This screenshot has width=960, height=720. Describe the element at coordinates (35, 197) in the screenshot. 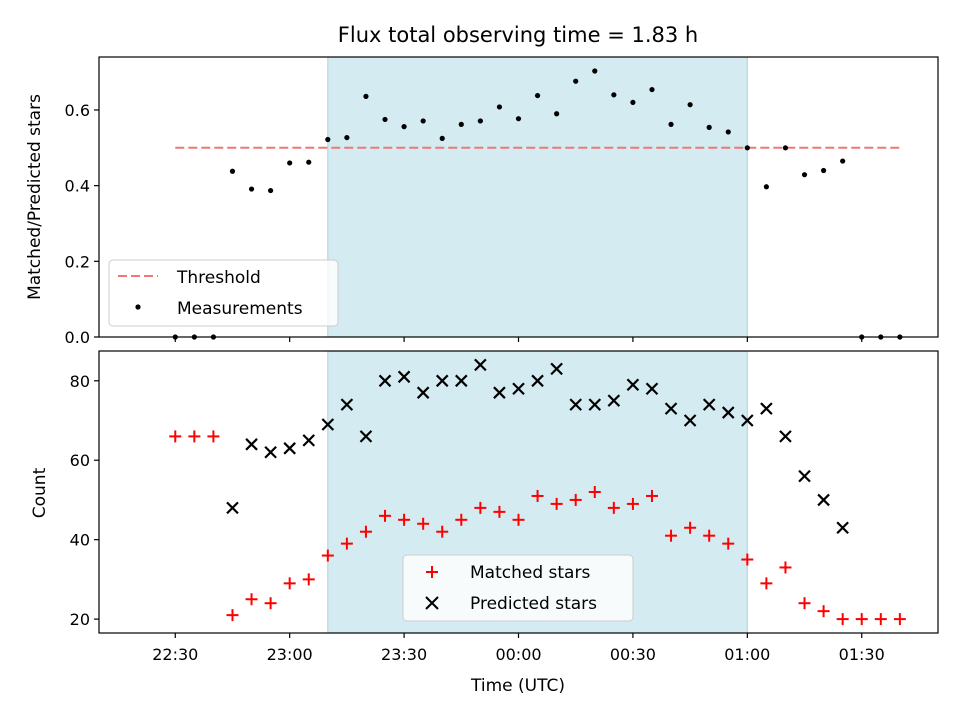

I see `top-y-axis-label: Matched/Predicted stars` at that location.